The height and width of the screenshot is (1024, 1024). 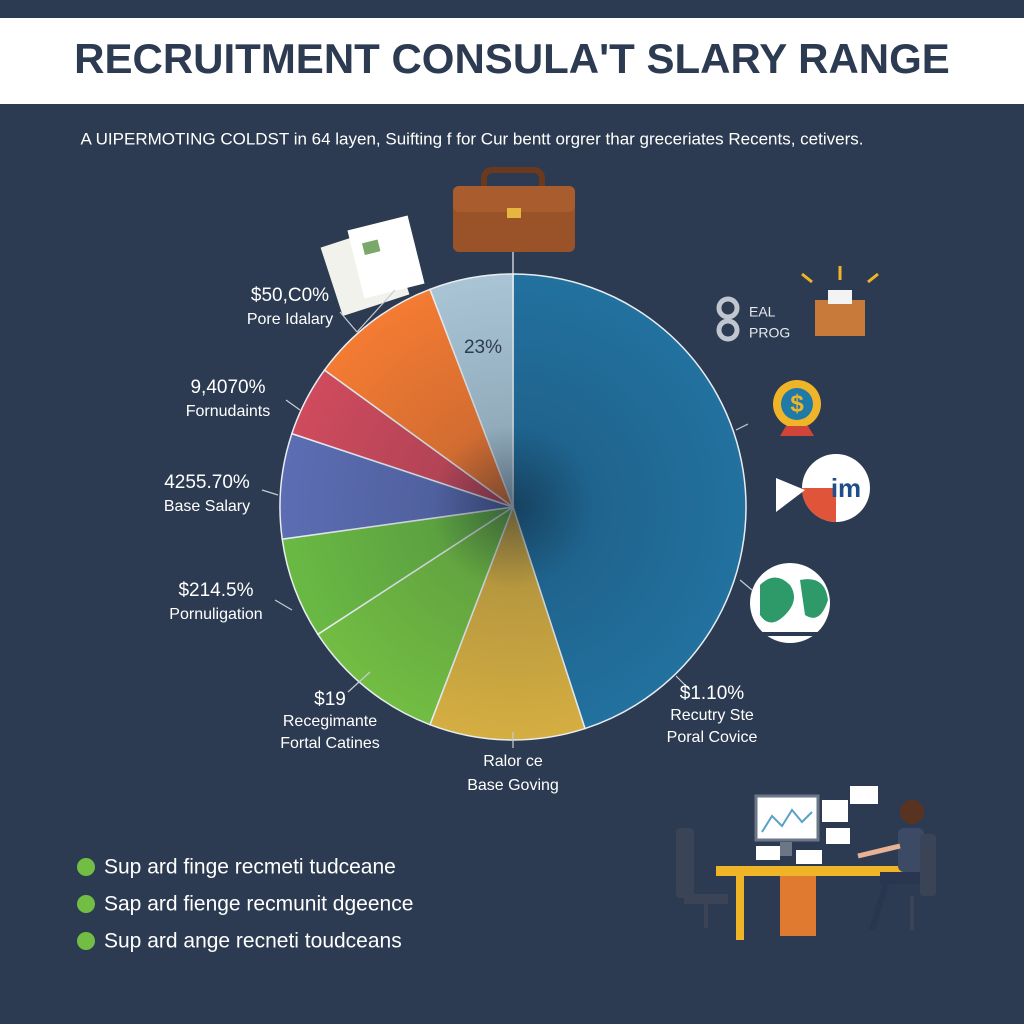 What do you see at coordinates (840, 301) in the screenshot?
I see `gift-icon` at bounding box center [840, 301].